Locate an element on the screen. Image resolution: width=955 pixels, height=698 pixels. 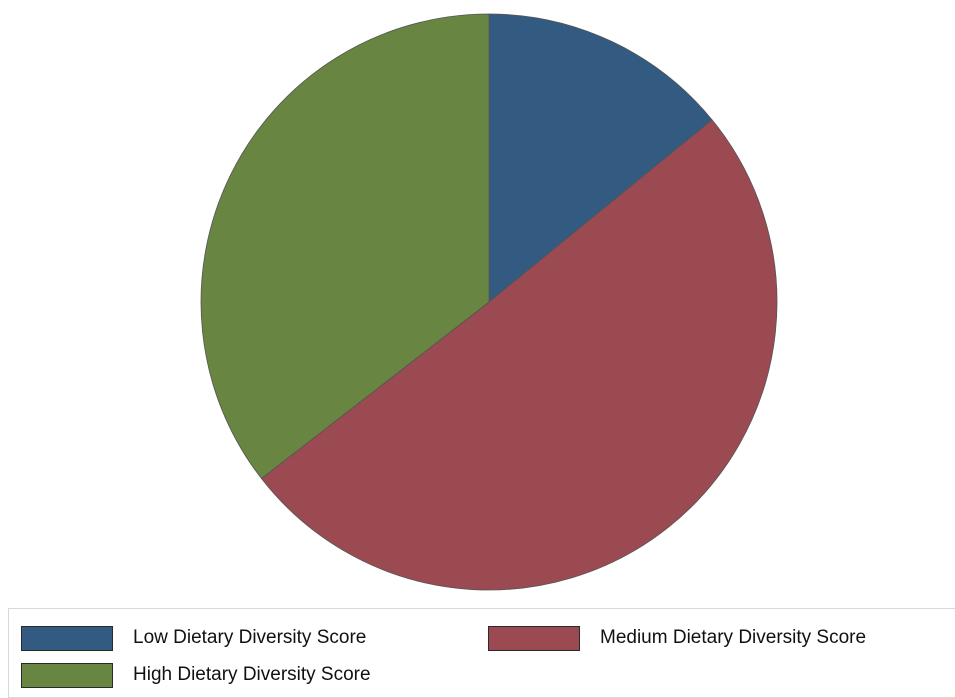
legend-swatch-low is located at coordinates (67, 638).